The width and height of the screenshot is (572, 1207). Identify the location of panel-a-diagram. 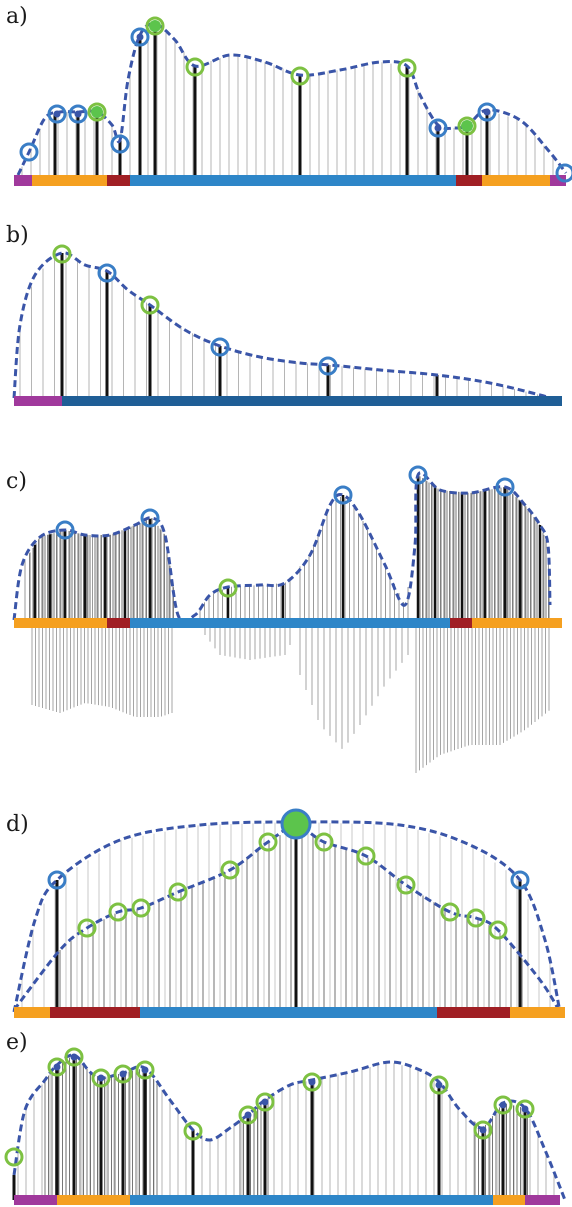
(293, 101).